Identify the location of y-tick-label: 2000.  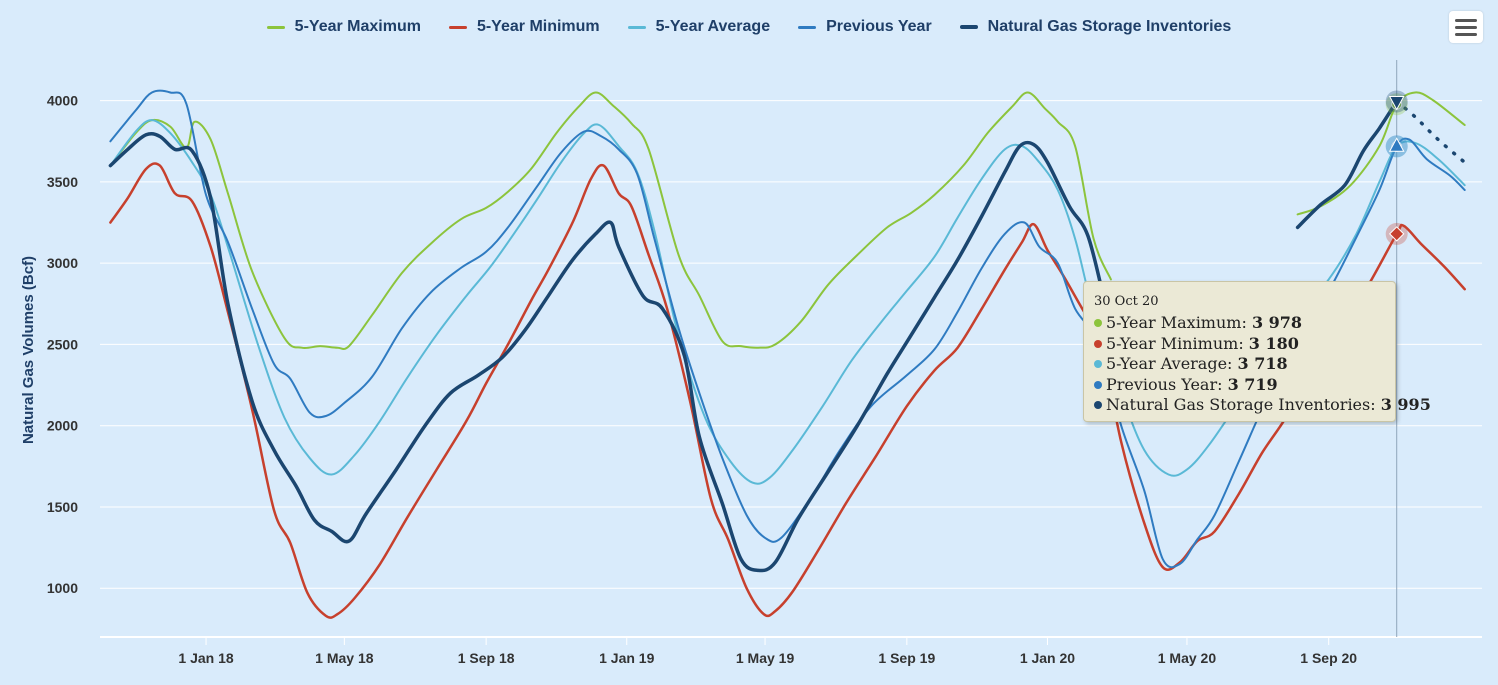
(62, 426).